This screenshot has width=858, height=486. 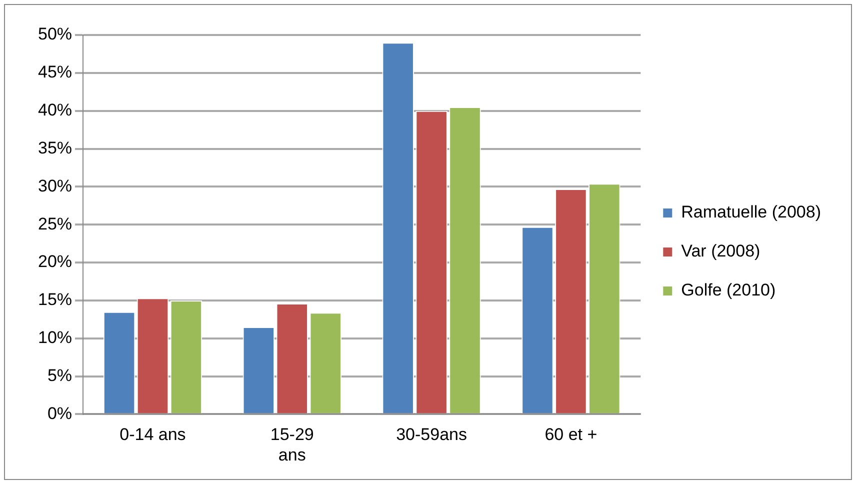 I want to click on legend-label: Ramatuelle (2008), so click(x=751, y=212).